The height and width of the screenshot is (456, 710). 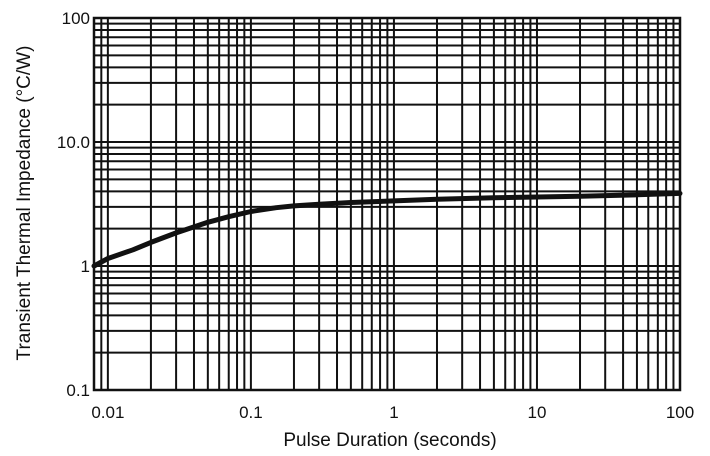 What do you see at coordinates (73, 142) in the screenshot?
I see `y-tick-label: 10.0` at bounding box center [73, 142].